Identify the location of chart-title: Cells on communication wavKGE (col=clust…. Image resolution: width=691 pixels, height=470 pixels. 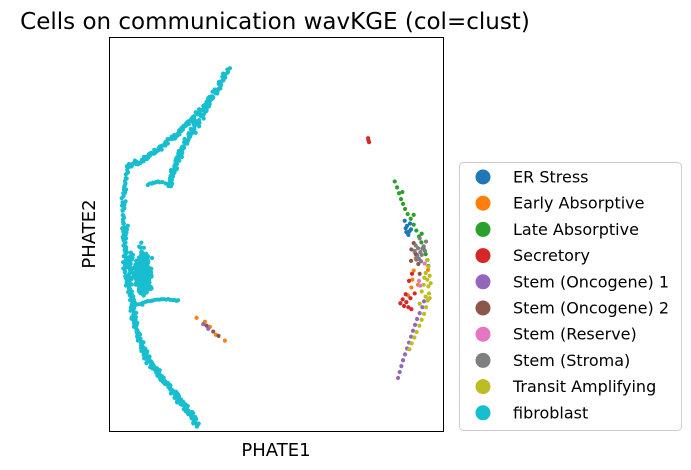
(275, 22).